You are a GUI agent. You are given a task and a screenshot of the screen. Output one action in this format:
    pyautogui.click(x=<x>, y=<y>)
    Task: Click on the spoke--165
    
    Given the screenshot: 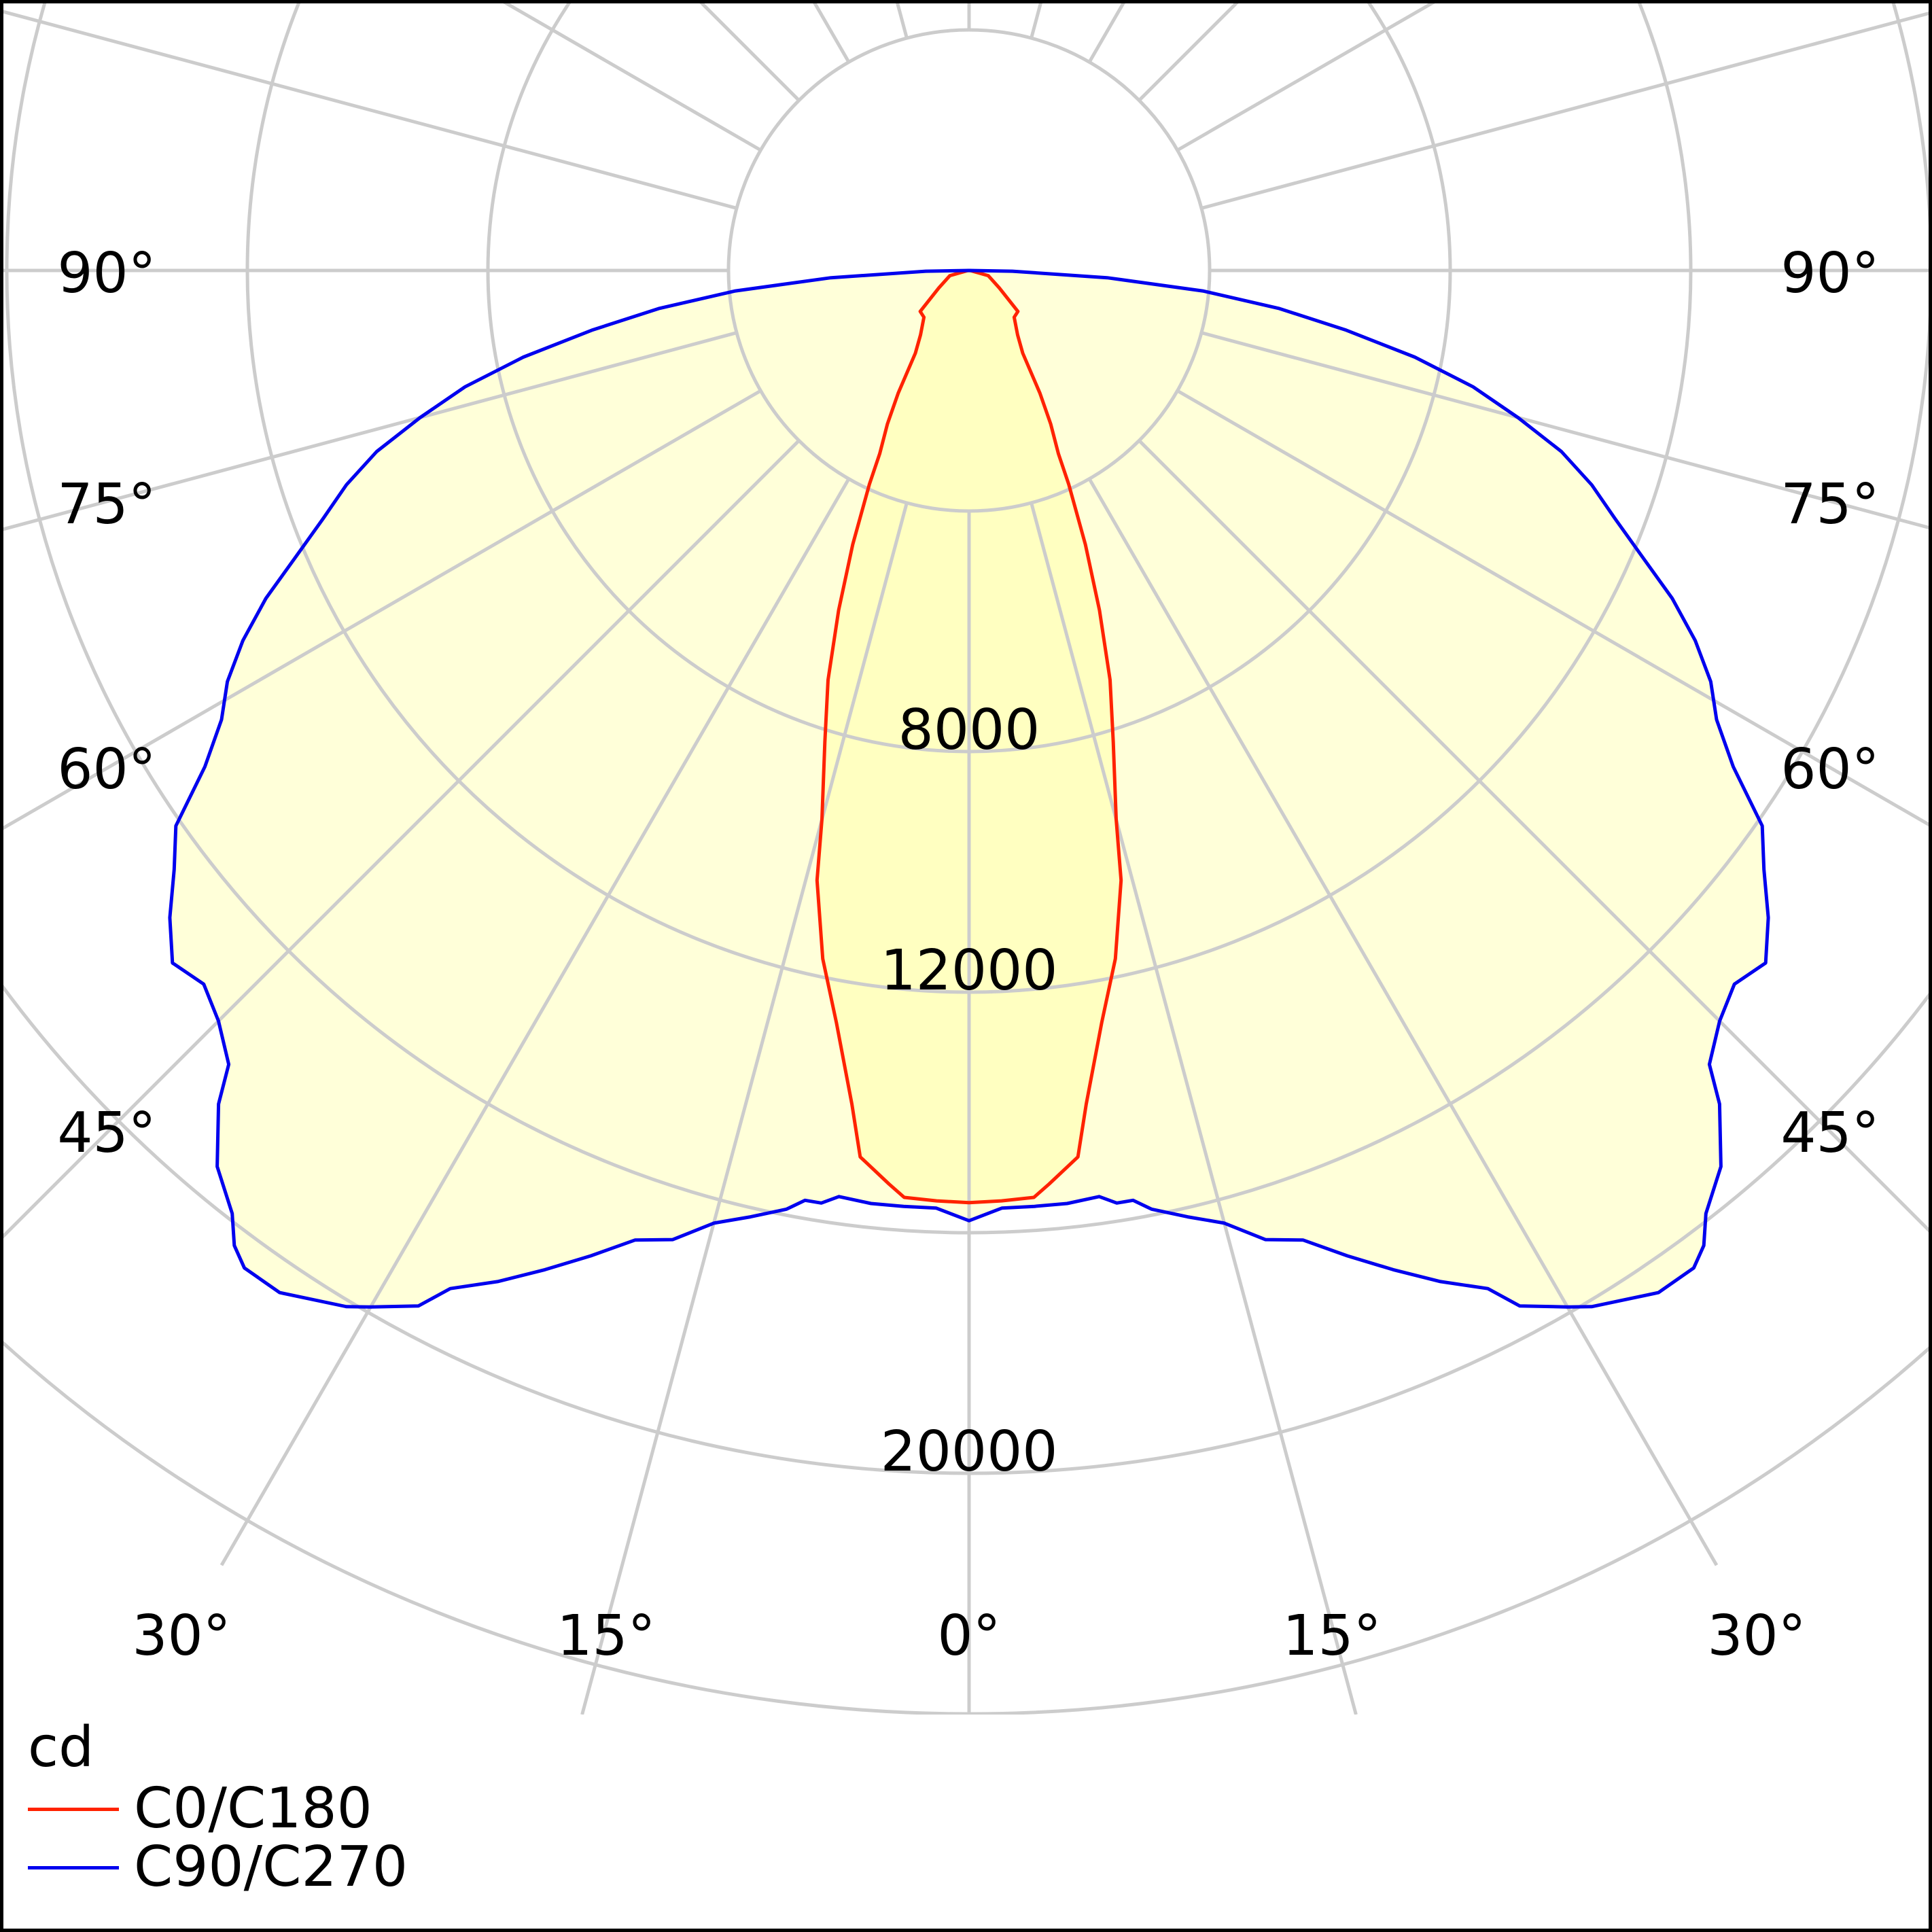 What is the action you would take?
    pyautogui.click(x=902, y=21)
    